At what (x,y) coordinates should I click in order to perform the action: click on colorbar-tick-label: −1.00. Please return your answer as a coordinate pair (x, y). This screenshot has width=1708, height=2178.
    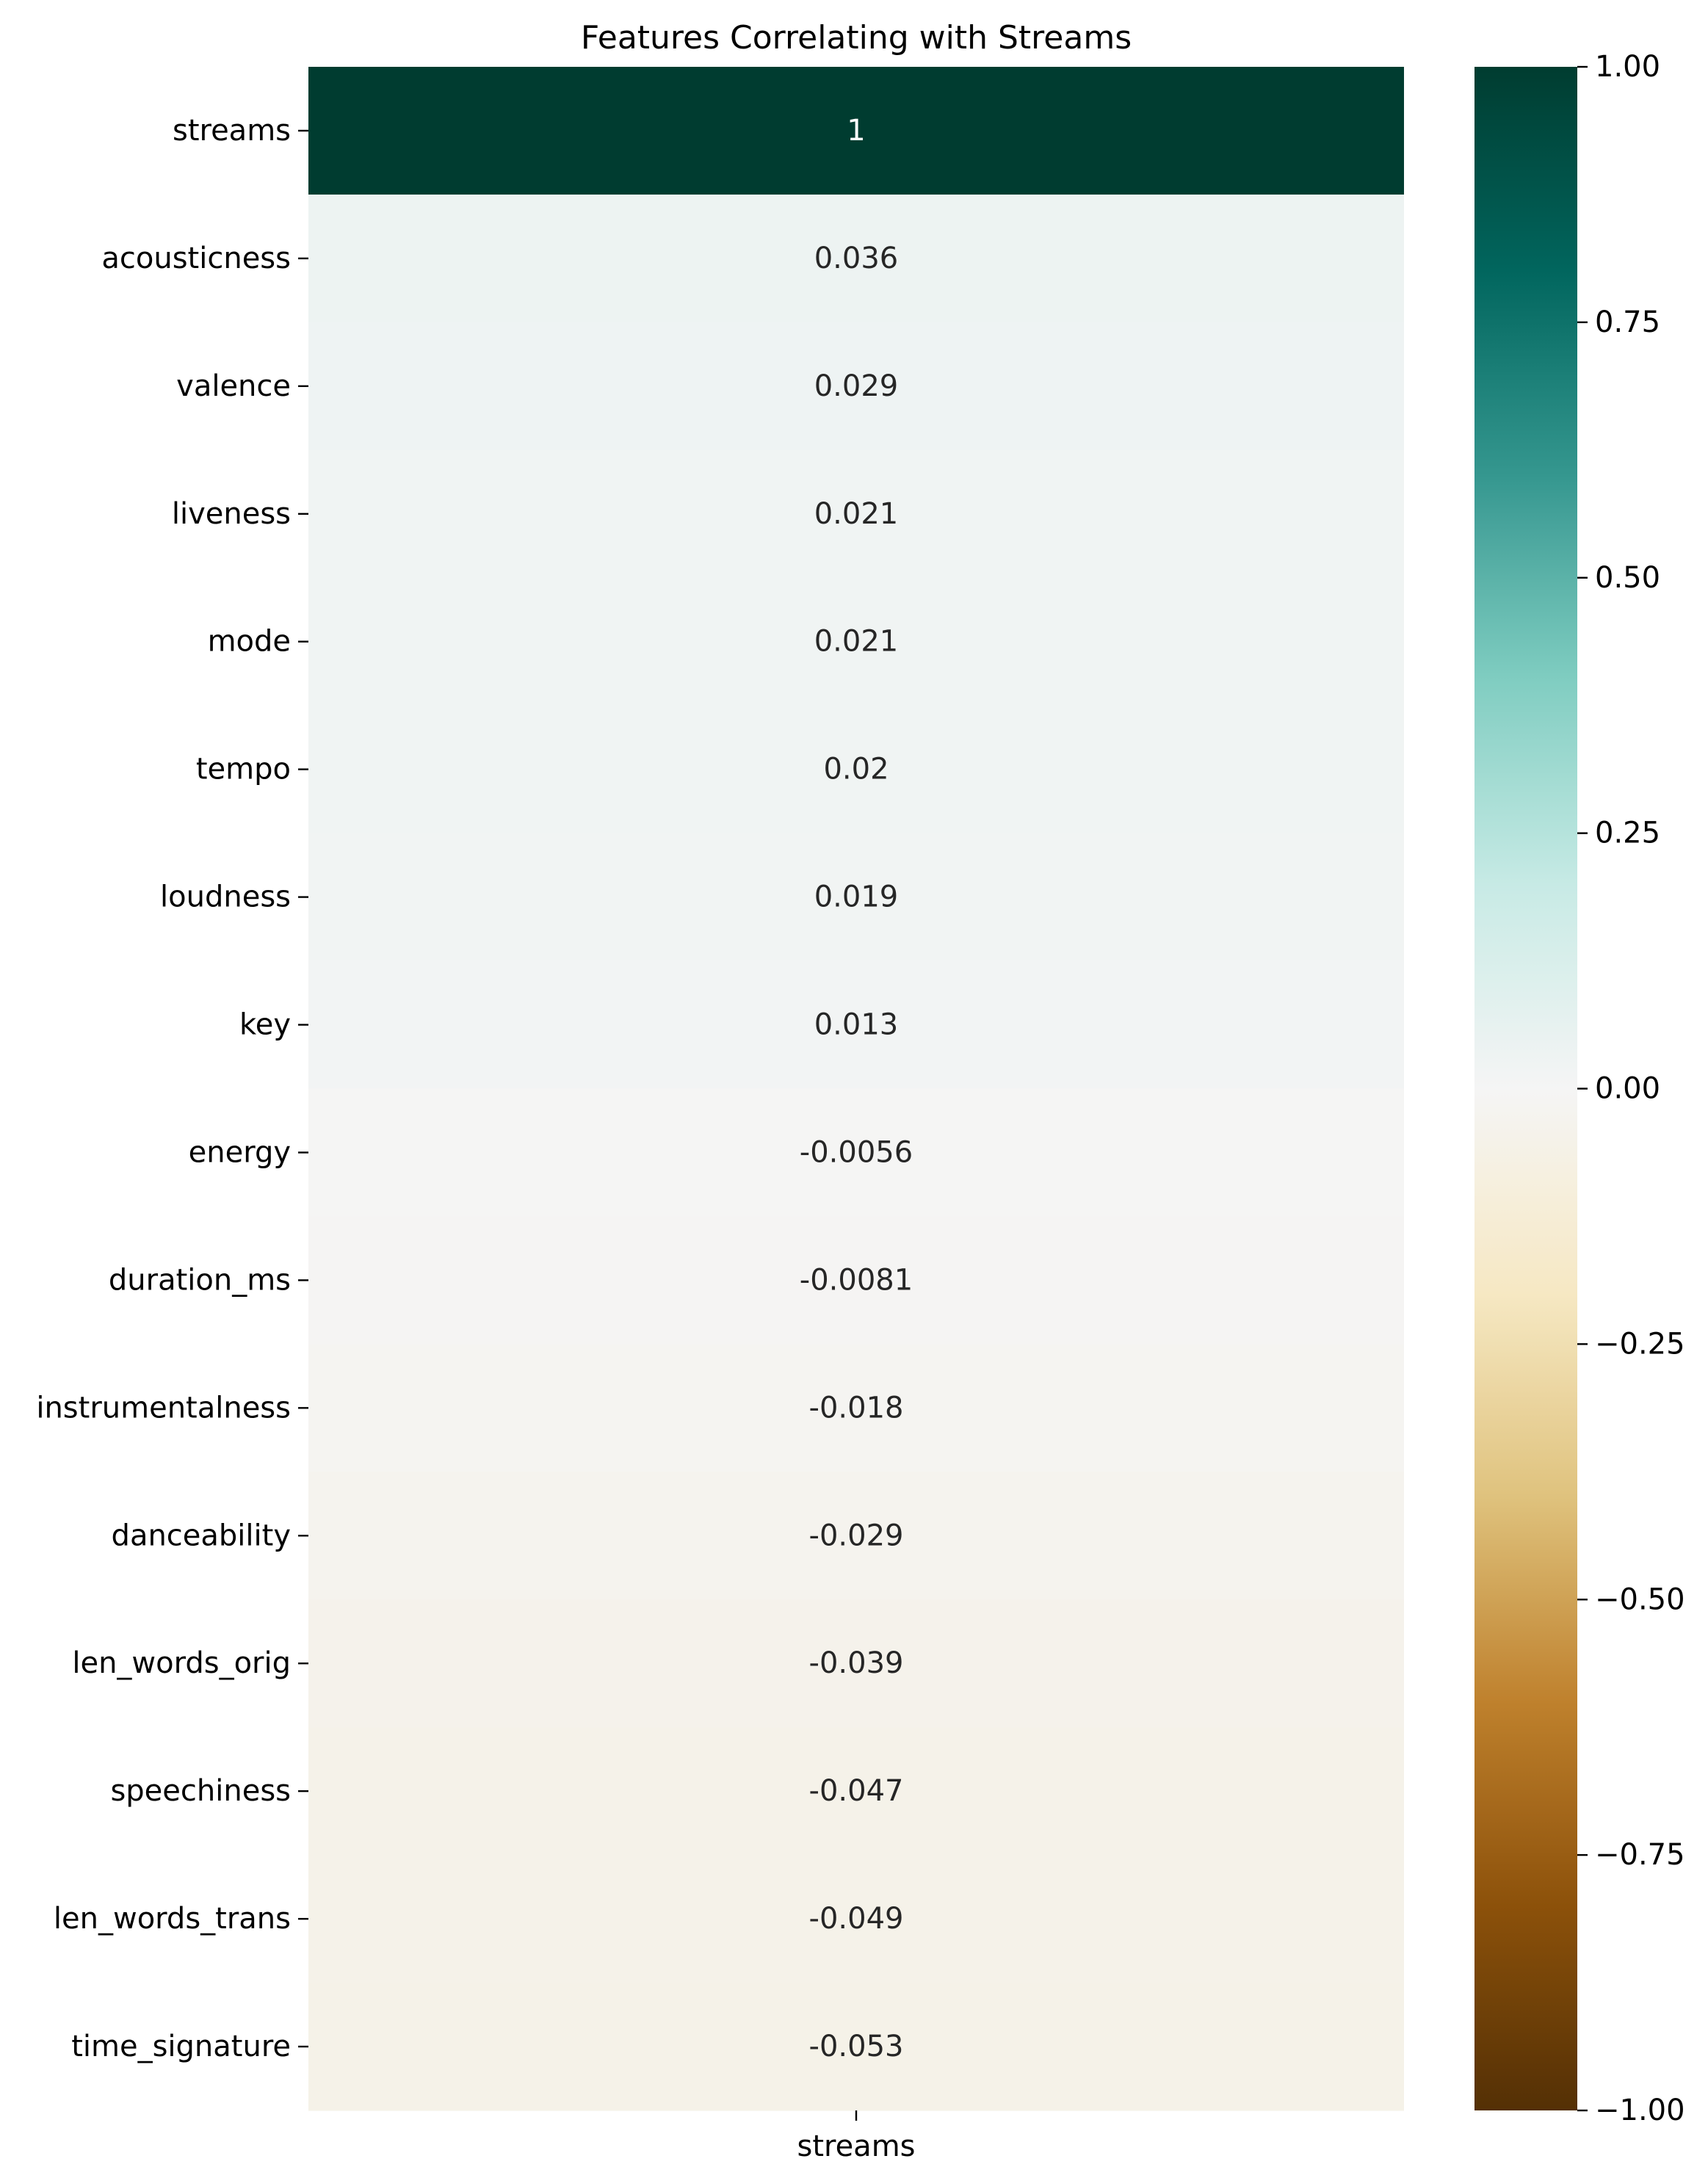
    Looking at the image, I should click on (1640, 2110).